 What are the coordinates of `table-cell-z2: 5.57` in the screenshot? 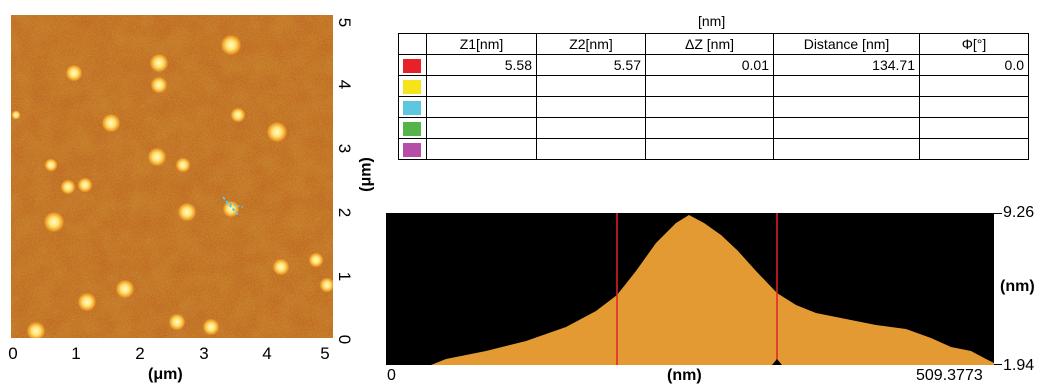 It's located at (591, 65).